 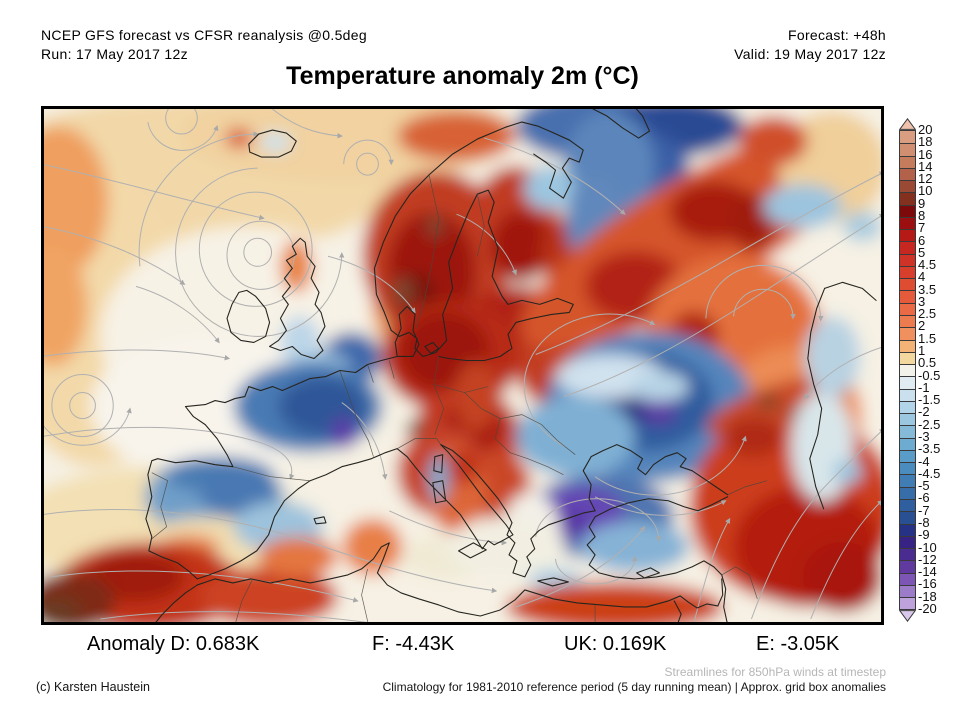 I want to click on colorbar-tick-label: 2, so click(x=922, y=326).